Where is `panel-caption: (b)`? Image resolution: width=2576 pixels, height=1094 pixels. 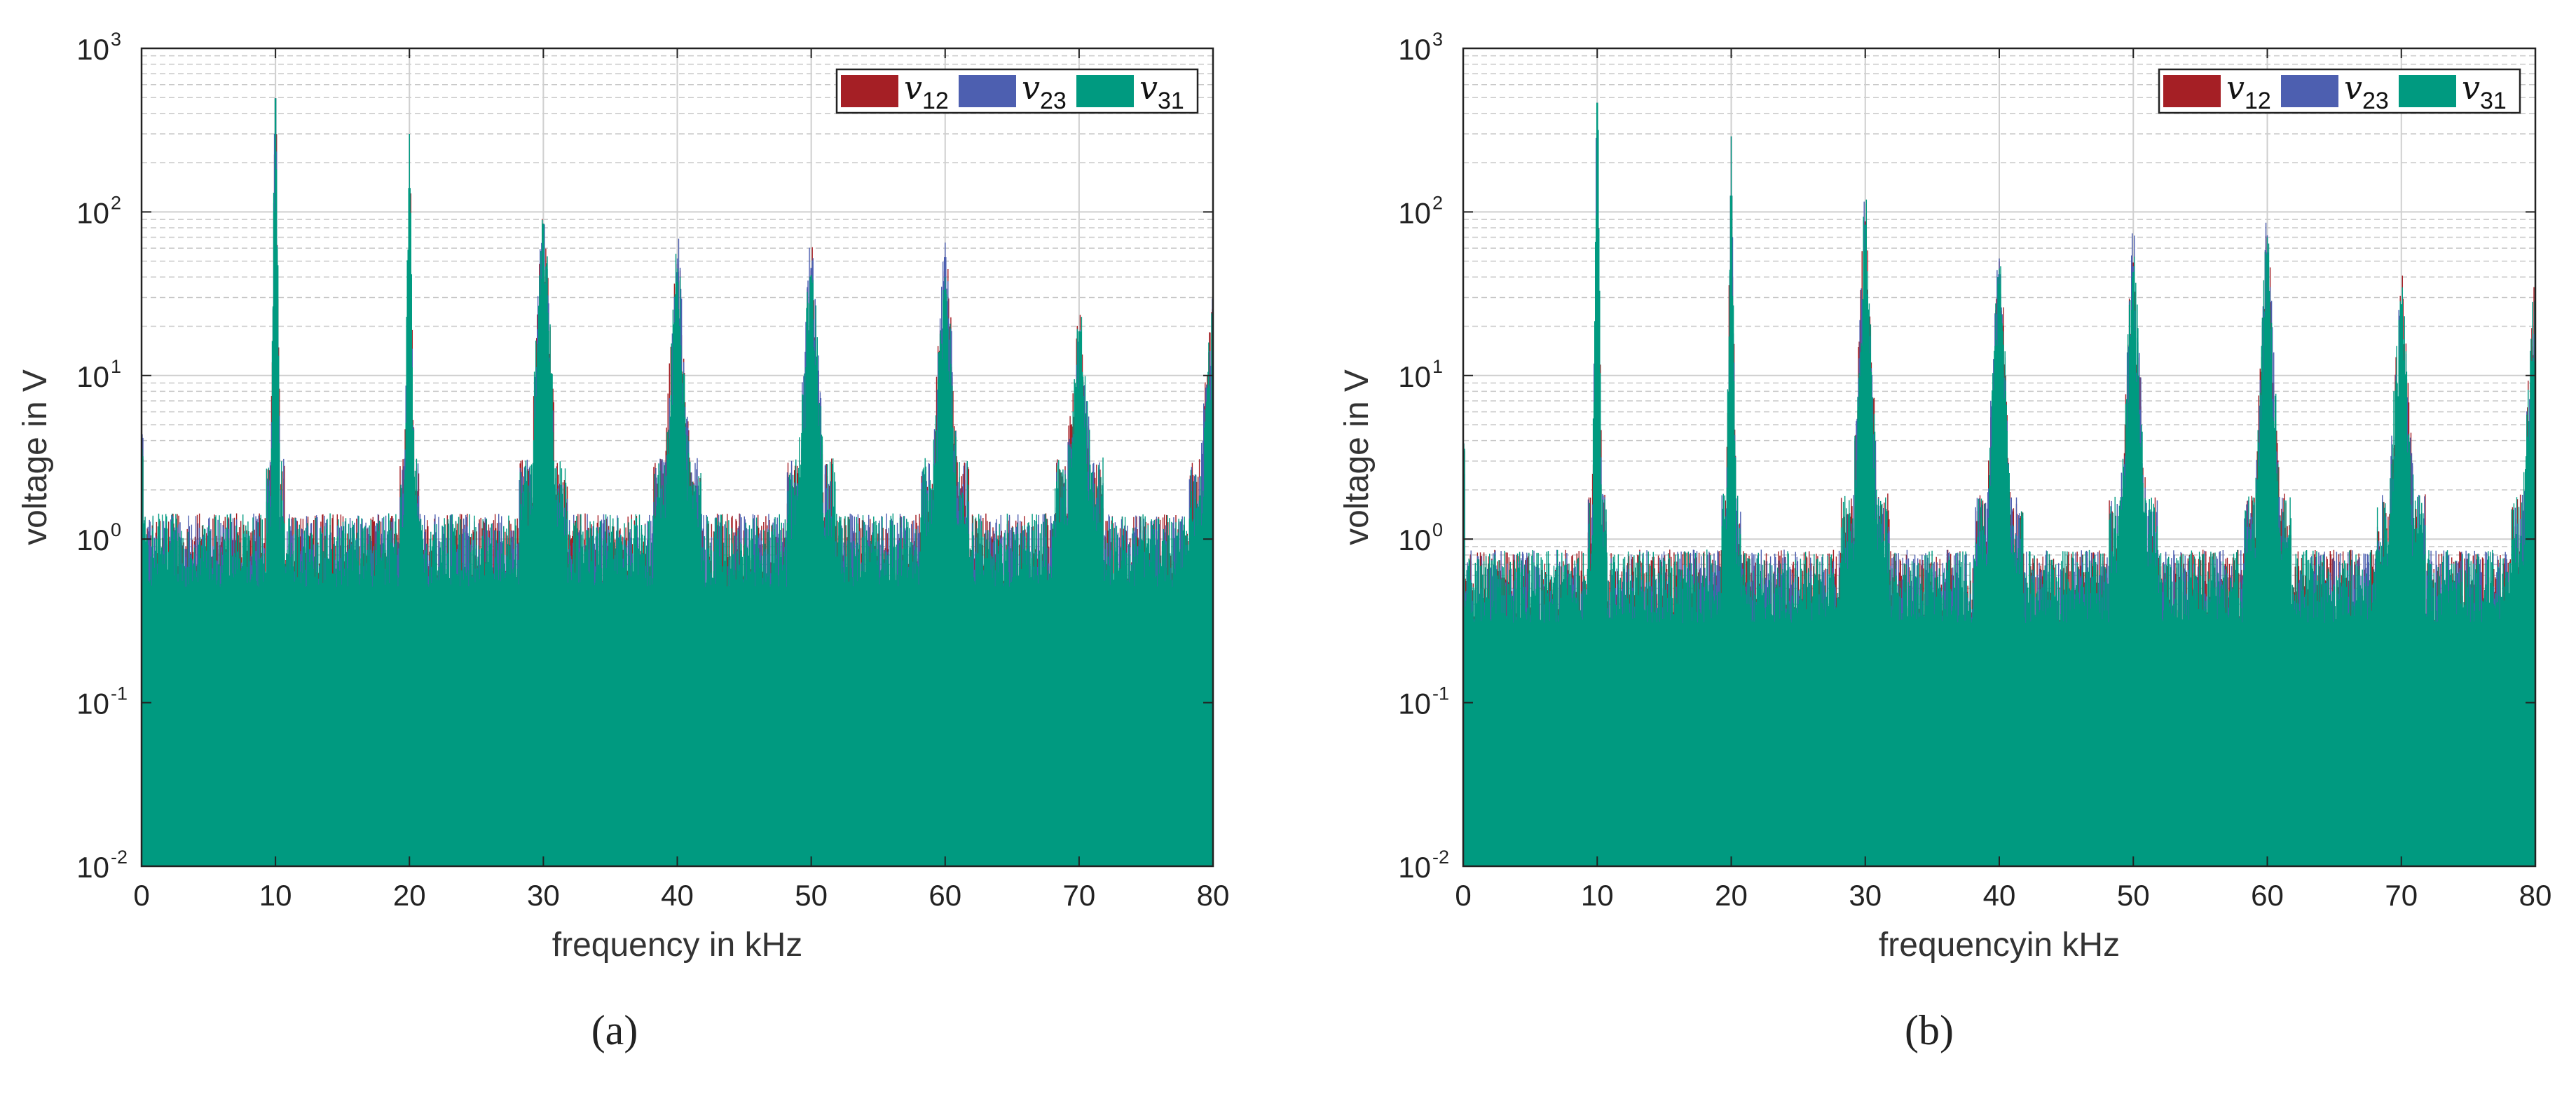 panel-caption: (b) is located at coordinates (1930, 1030).